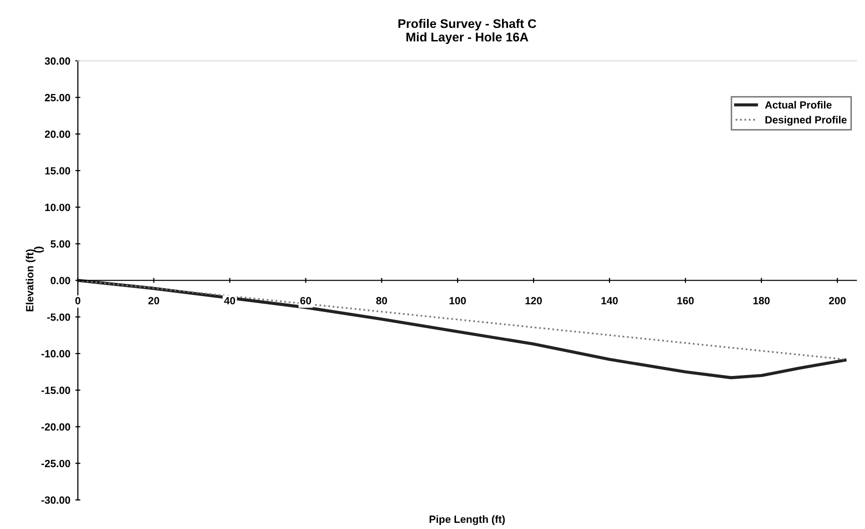 This screenshot has width=865, height=529. Describe the element at coordinates (761, 300) in the screenshot. I see `x-tick-label: 180` at that location.